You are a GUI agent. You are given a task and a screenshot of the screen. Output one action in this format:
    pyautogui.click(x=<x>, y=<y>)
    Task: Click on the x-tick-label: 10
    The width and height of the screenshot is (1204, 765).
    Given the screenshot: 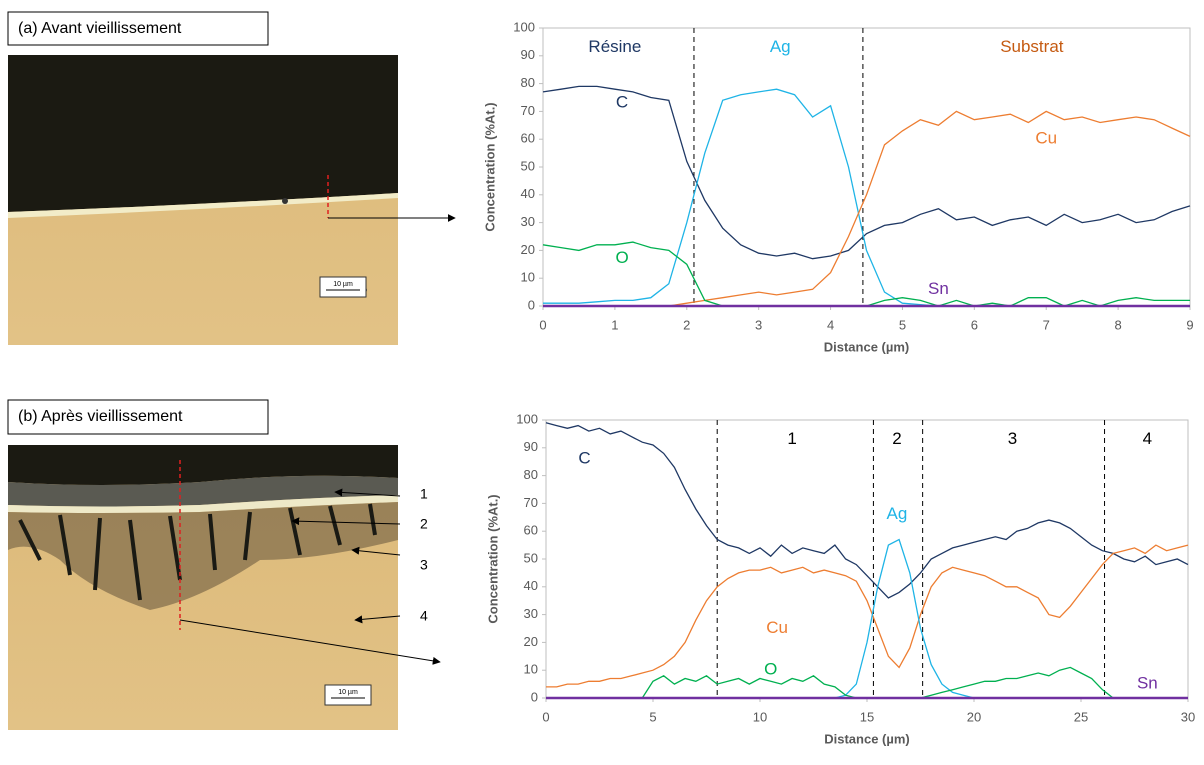 What is the action you would take?
    pyautogui.click(x=760, y=716)
    